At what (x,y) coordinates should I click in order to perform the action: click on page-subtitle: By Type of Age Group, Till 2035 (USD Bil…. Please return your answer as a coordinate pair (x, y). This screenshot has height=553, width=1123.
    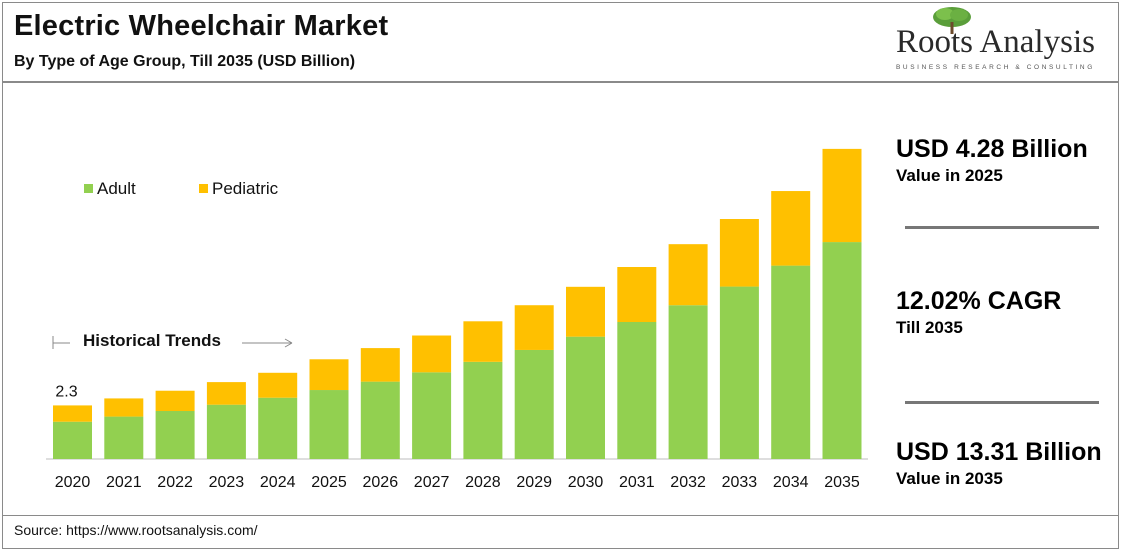
    Looking at the image, I should click on (185, 61).